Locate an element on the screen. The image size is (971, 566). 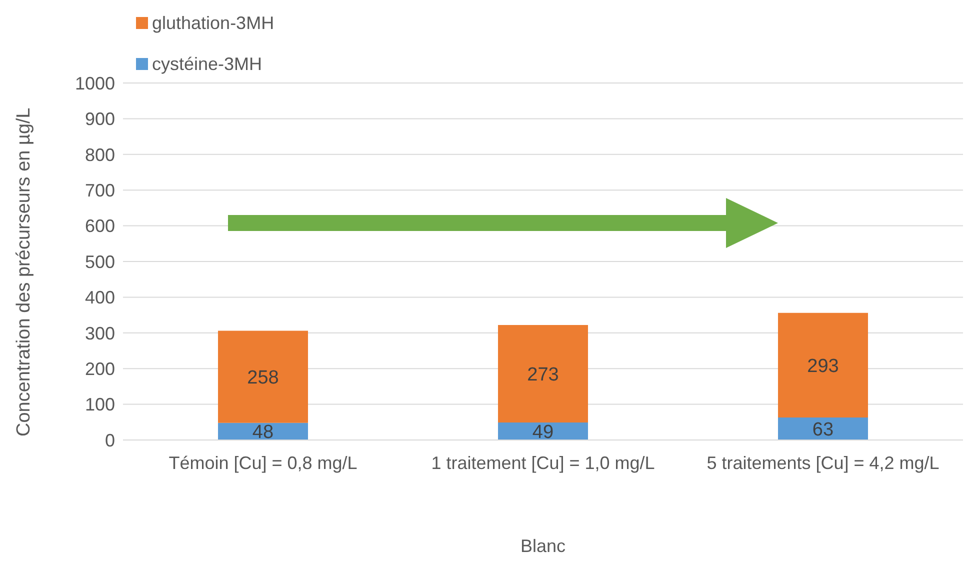
y-tick-label: 1000 is located at coordinates (94, 83).